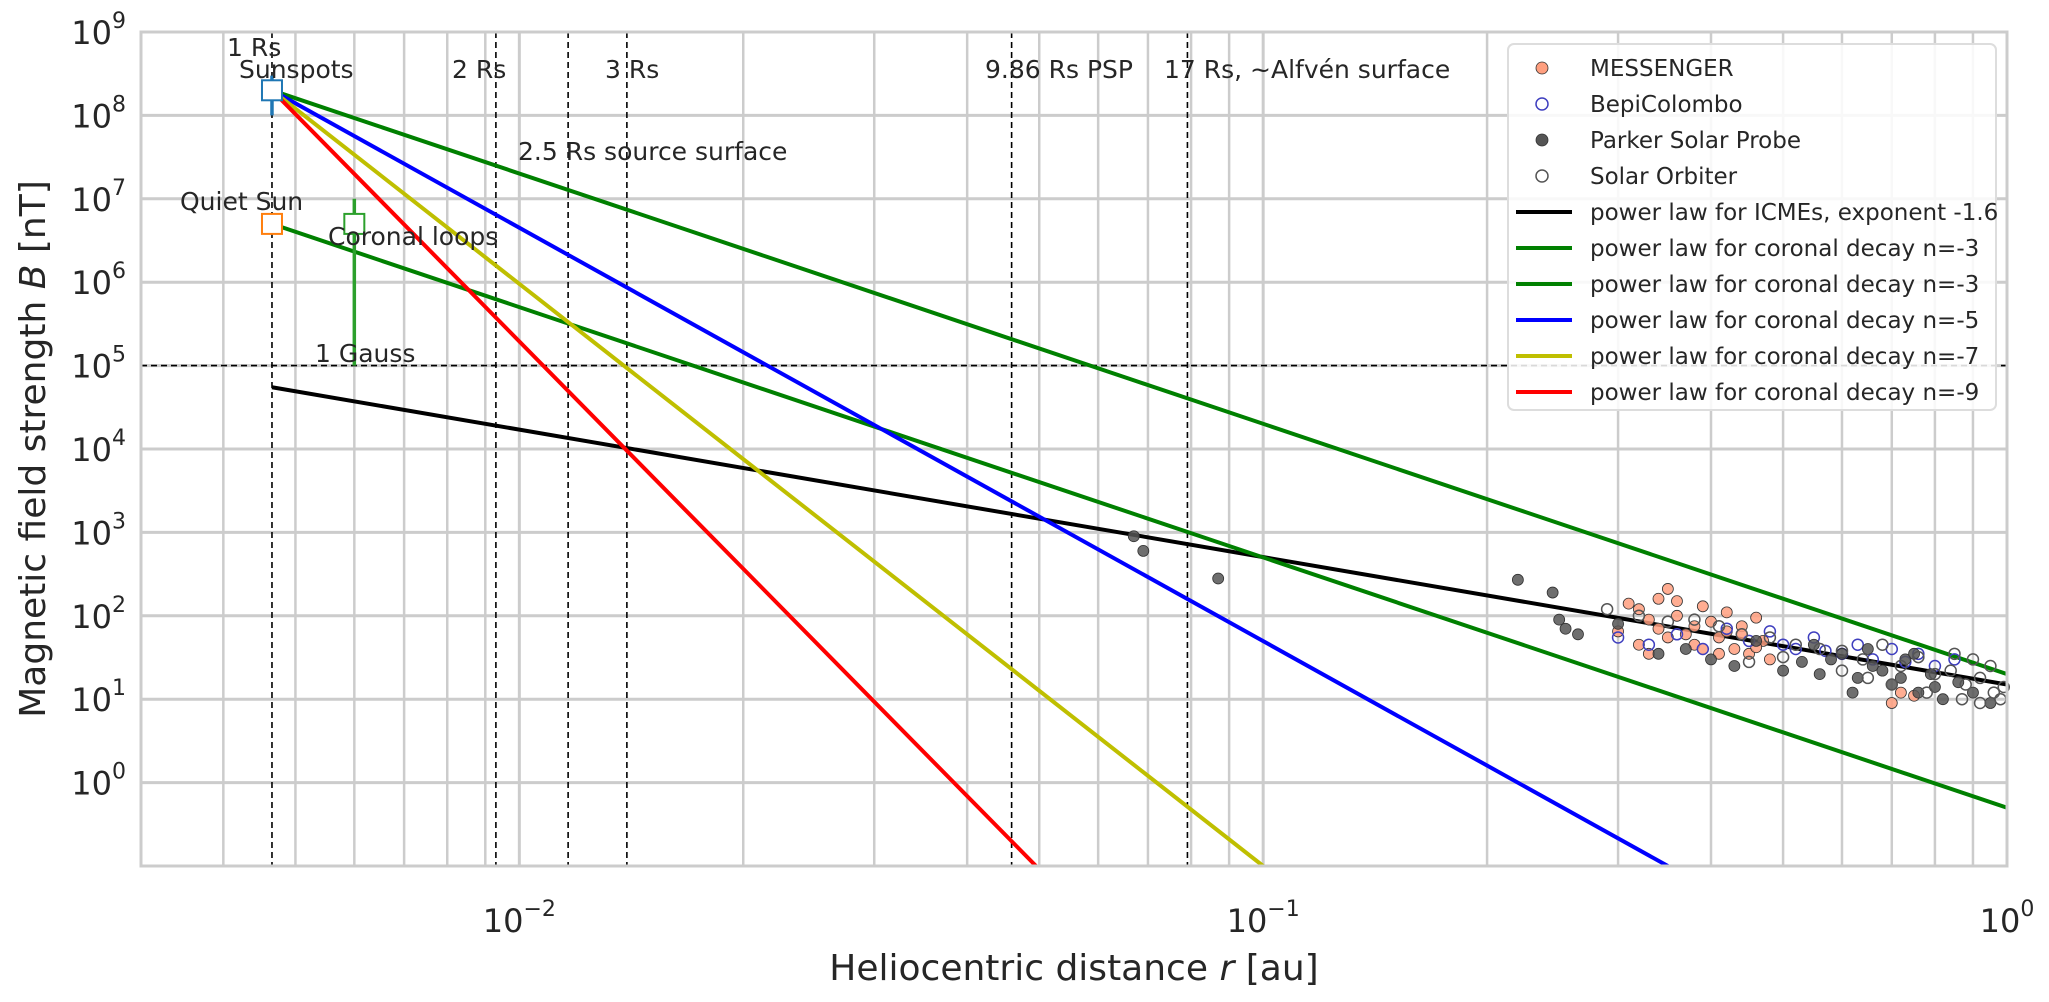 The image size is (2049, 1002). What do you see at coordinates (119, 355) in the screenshot?
I see `y-tick-exponent: 5` at bounding box center [119, 355].